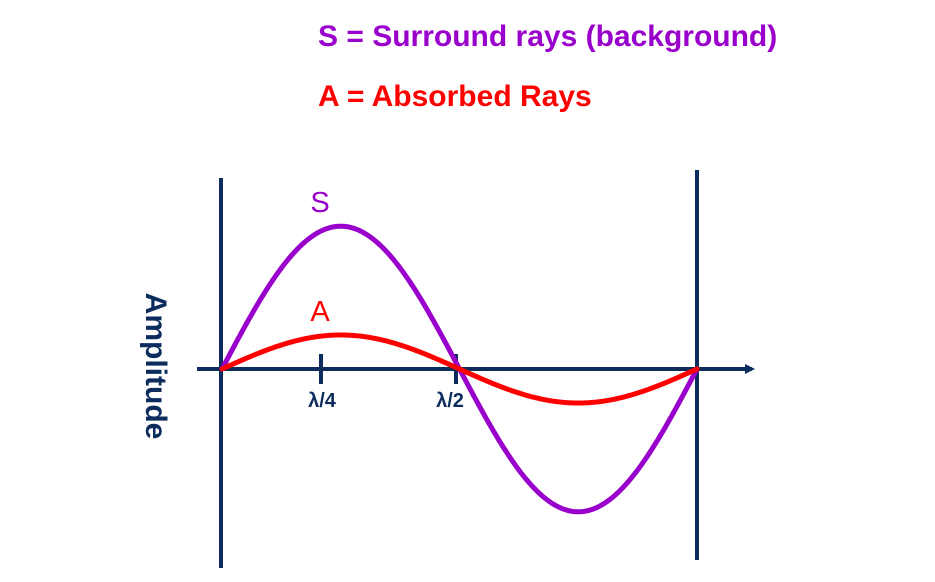  I want to click on tick-label-quarter-wavelength: λ/4, so click(322, 401).